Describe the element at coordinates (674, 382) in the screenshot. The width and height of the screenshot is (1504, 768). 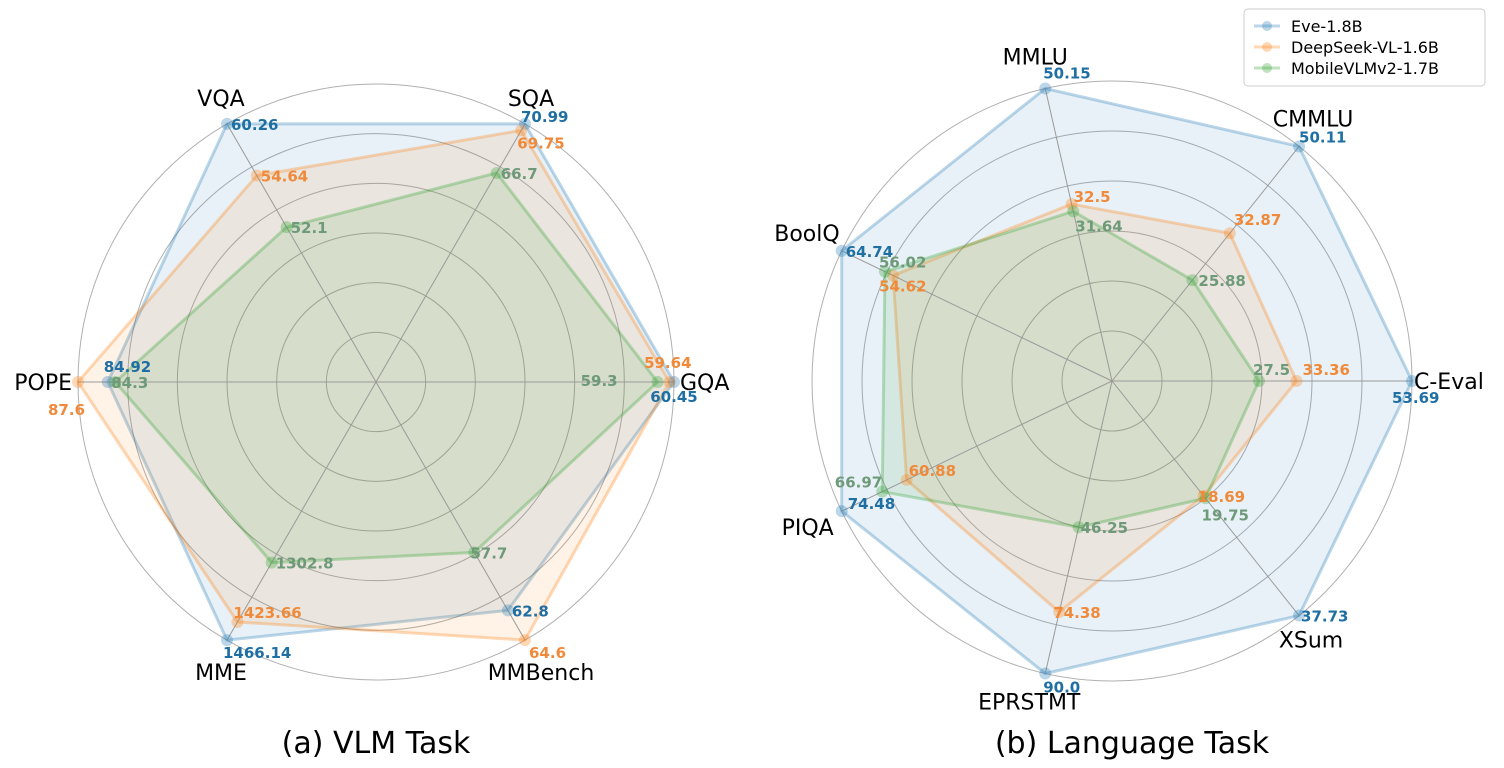
I see `point-eve-1-8b-gqa` at that location.